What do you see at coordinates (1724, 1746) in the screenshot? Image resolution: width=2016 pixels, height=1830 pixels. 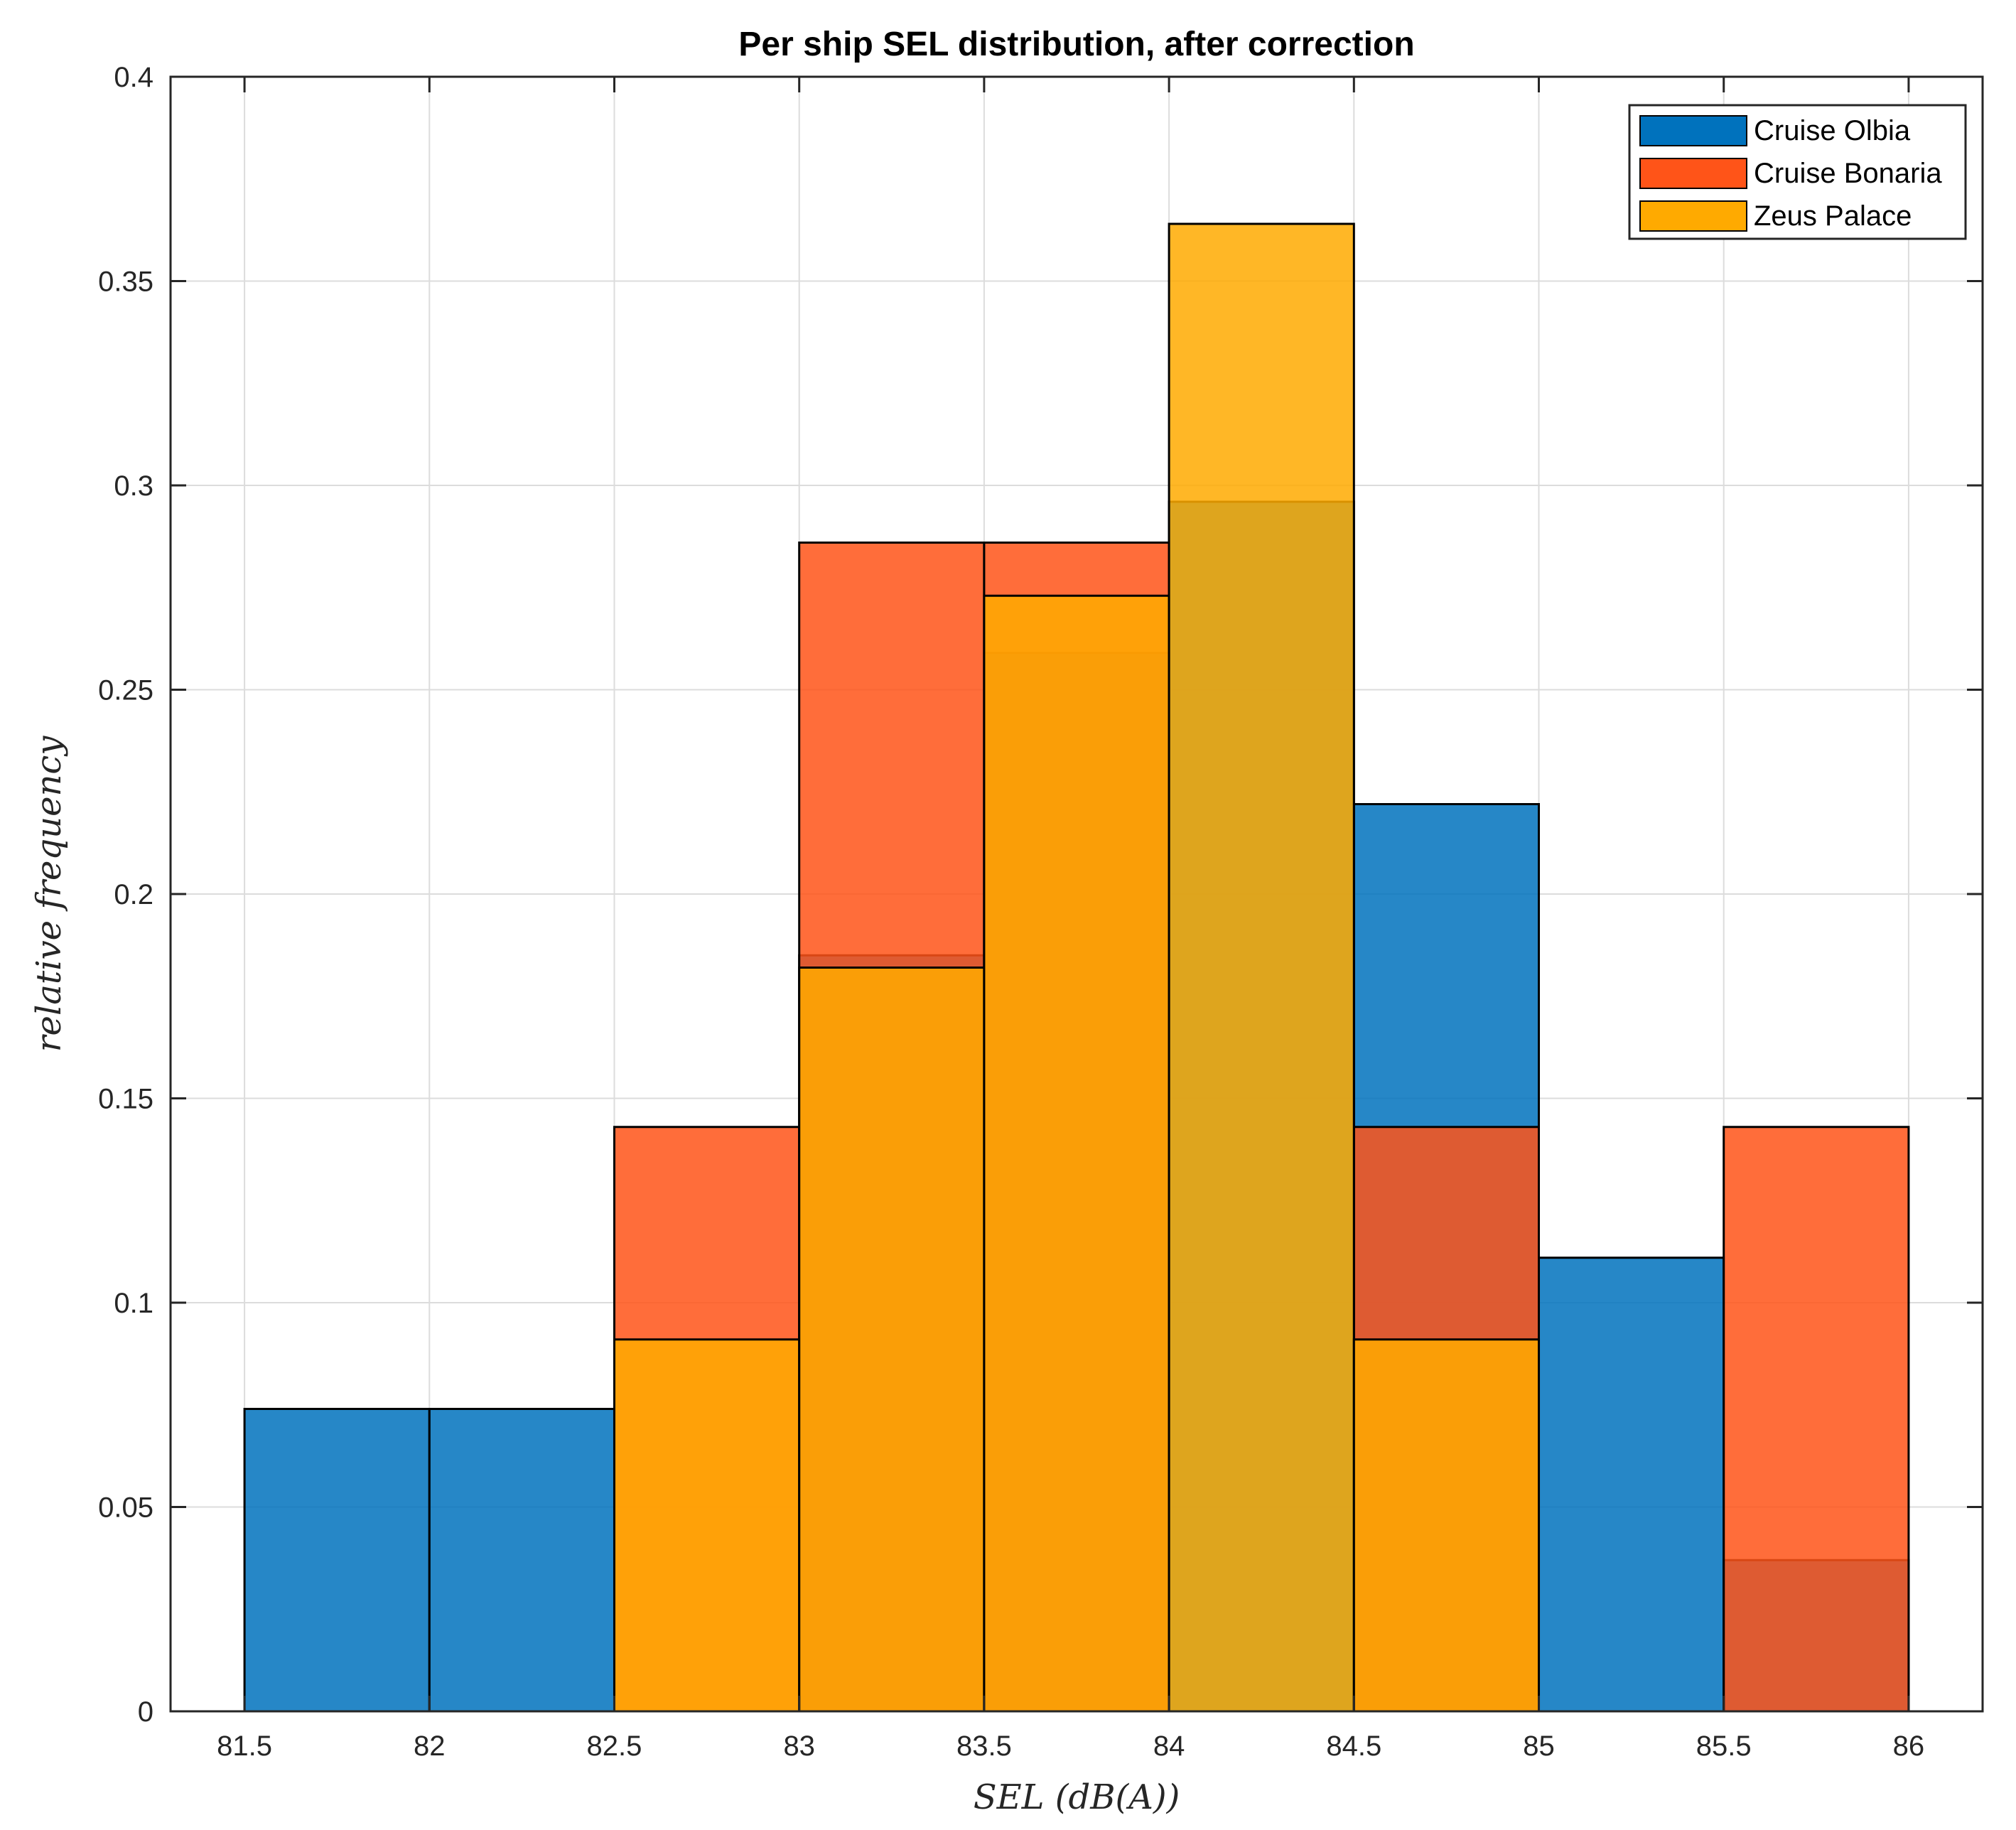 I see `x-tick-label: 85.5` at bounding box center [1724, 1746].